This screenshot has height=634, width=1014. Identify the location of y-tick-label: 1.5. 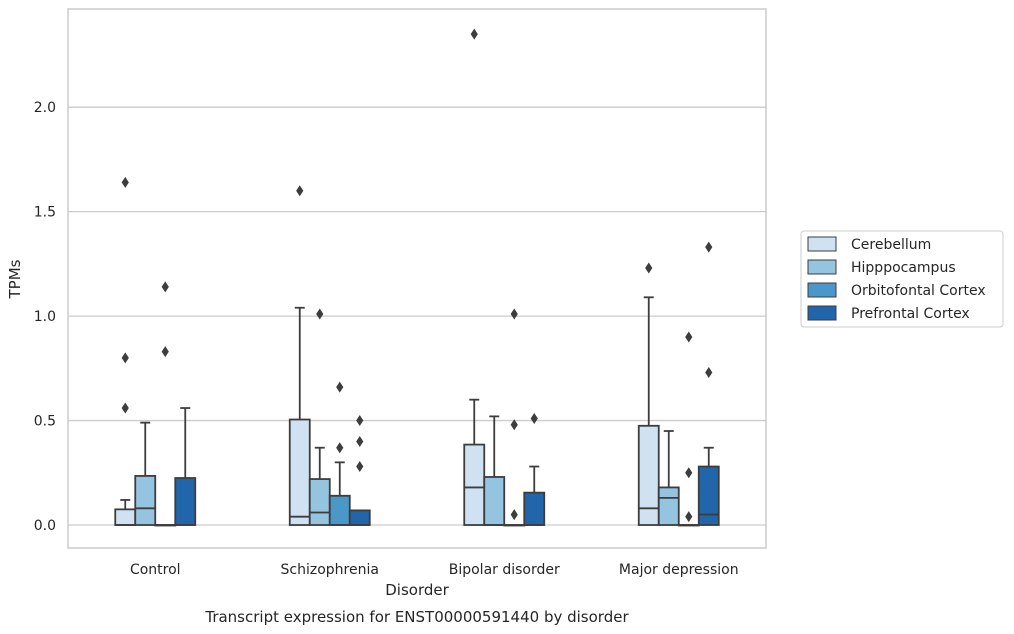
(45, 213).